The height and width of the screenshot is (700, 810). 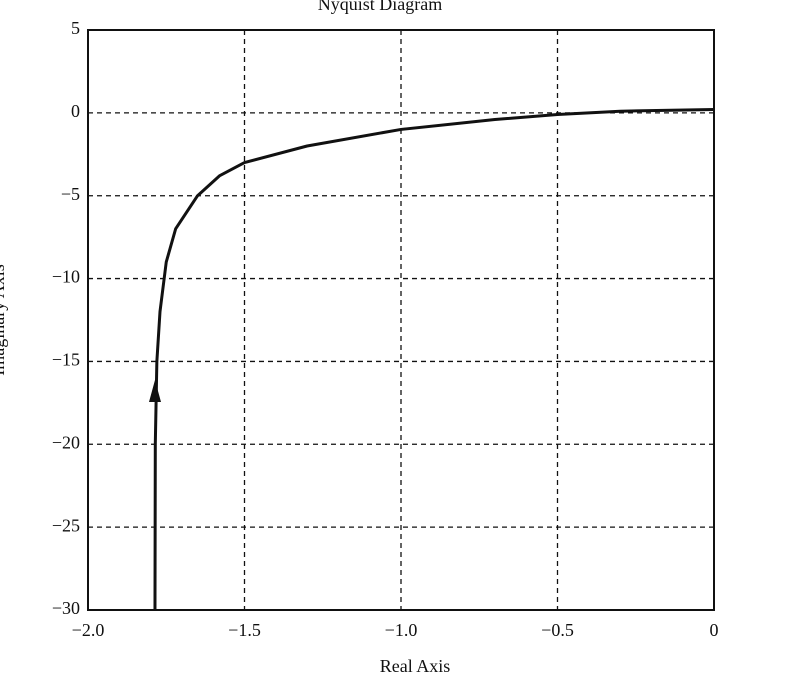 What do you see at coordinates (557, 630) in the screenshot?
I see `x-tick-label: −0.5` at bounding box center [557, 630].